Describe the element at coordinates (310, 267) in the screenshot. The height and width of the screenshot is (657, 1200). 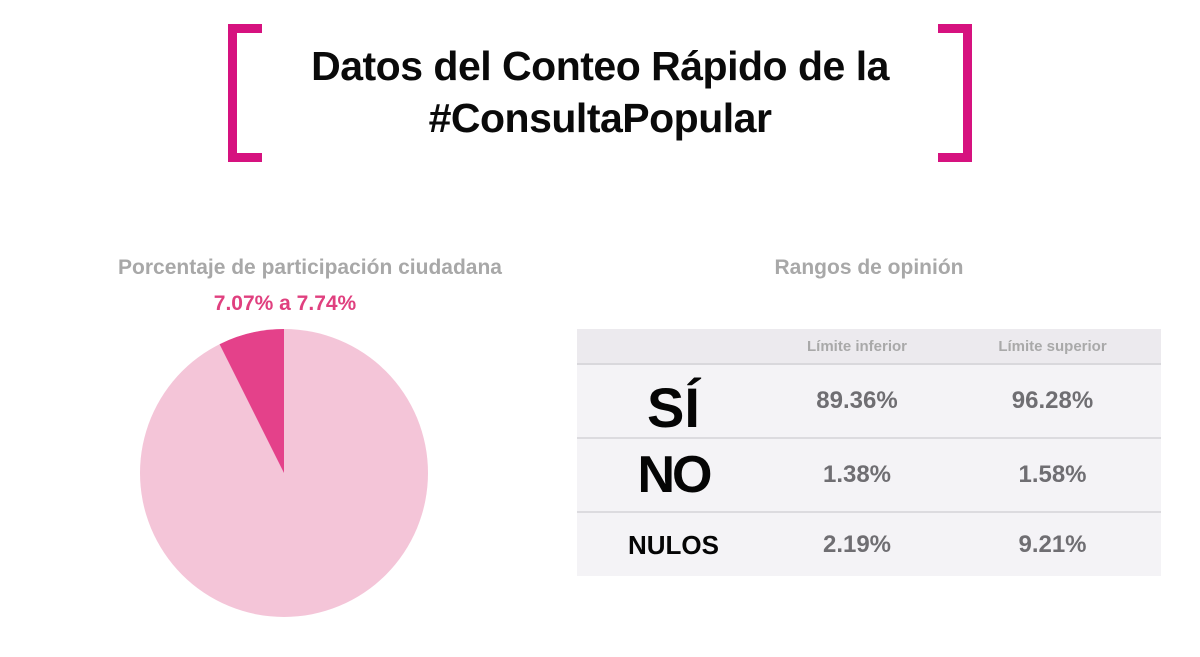
I see `participation-title: Porcentaje de participación ciudadana` at that location.